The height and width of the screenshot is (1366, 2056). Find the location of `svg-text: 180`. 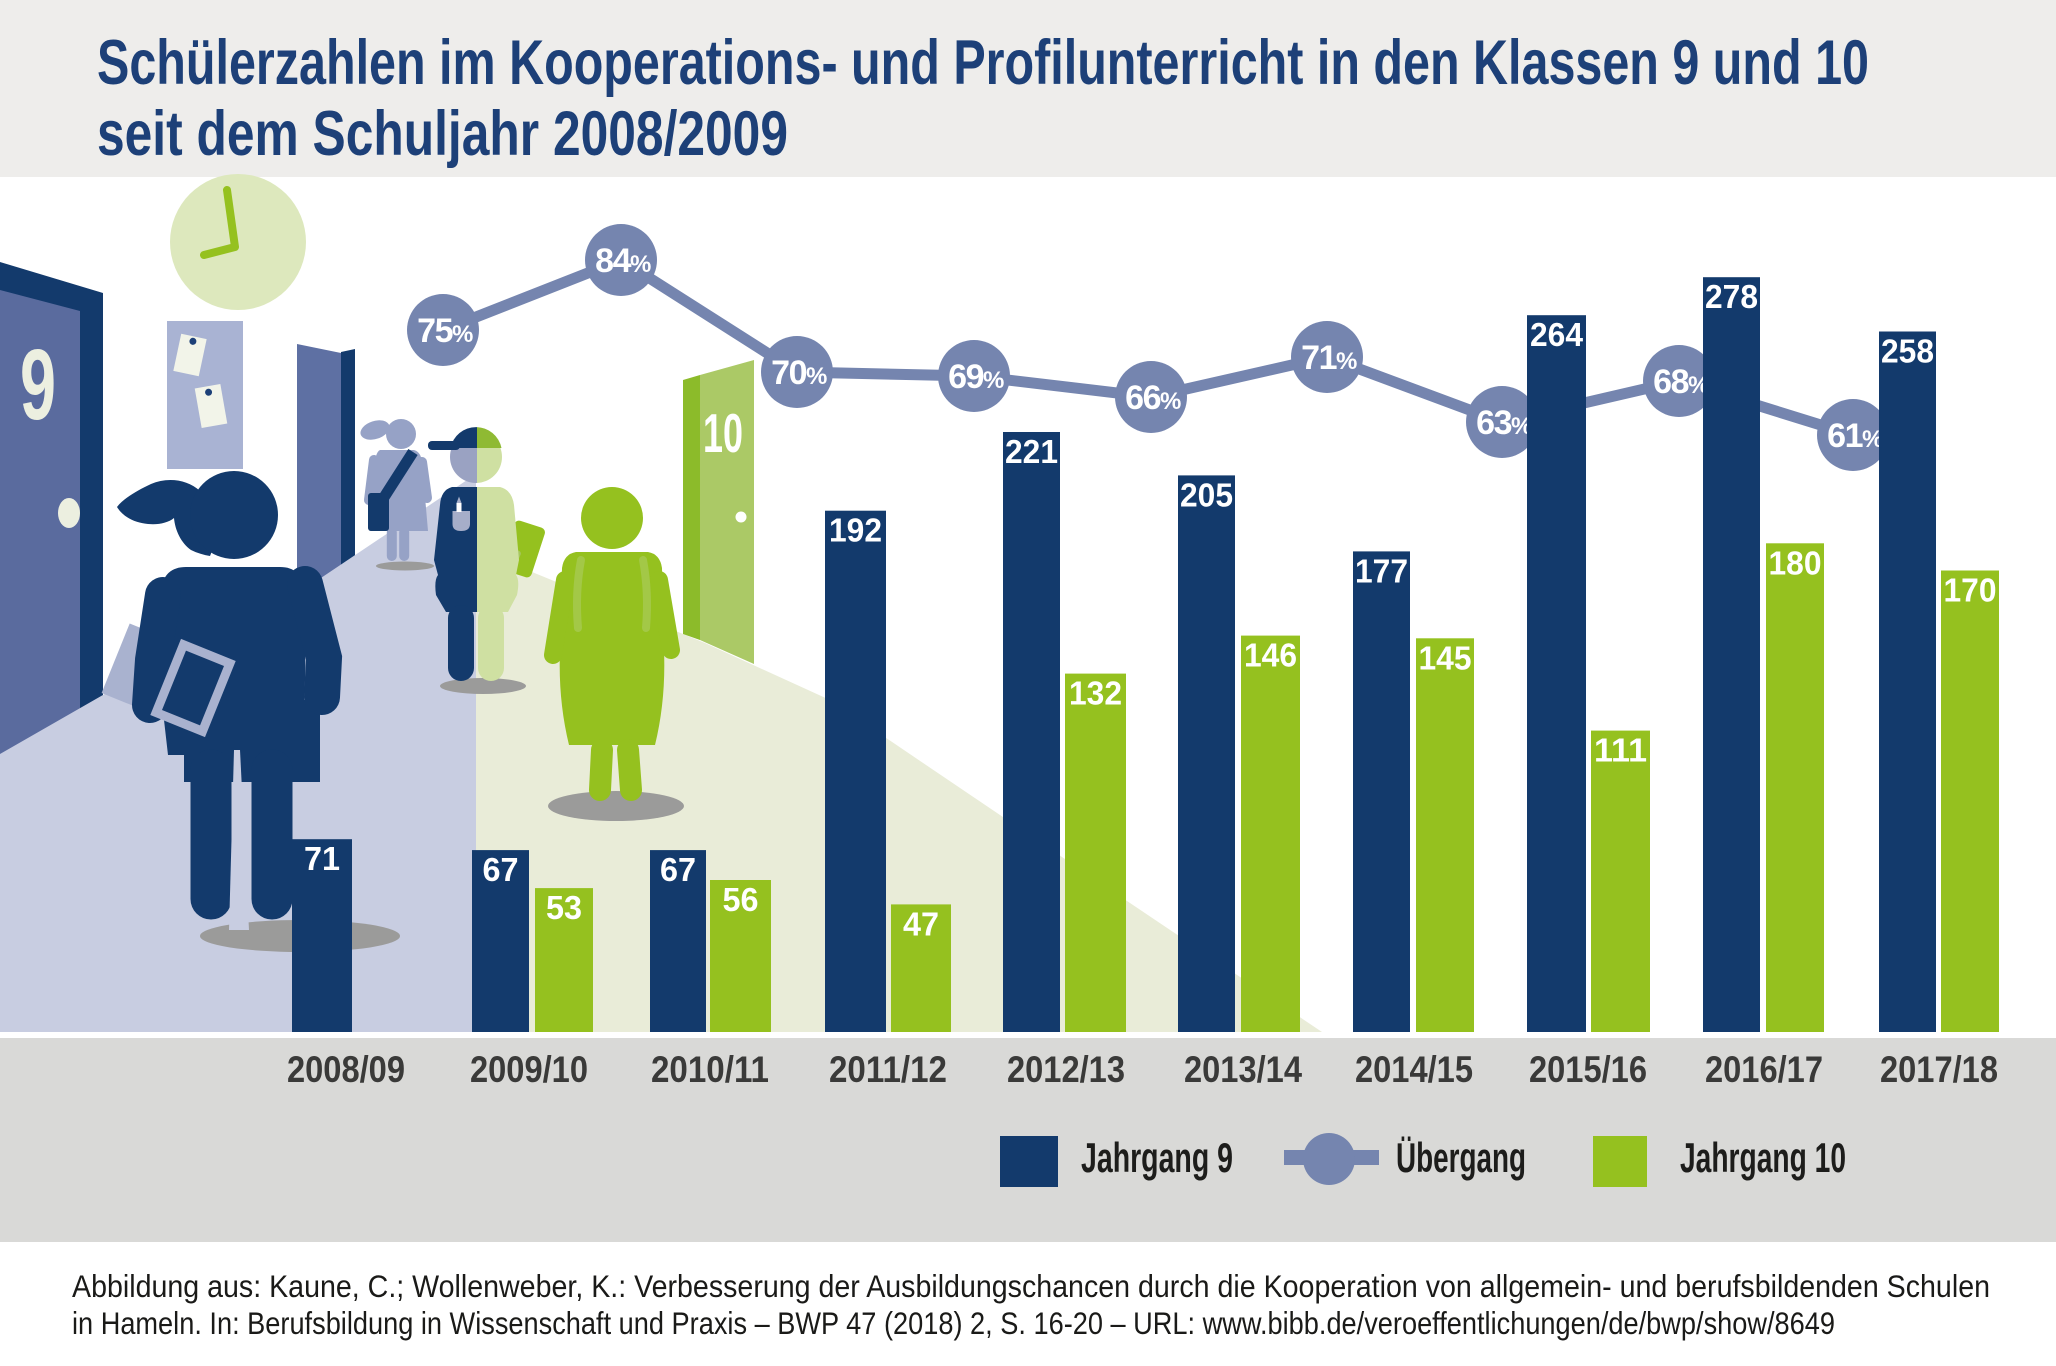

svg-text: 180 is located at coordinates (1795, 562).